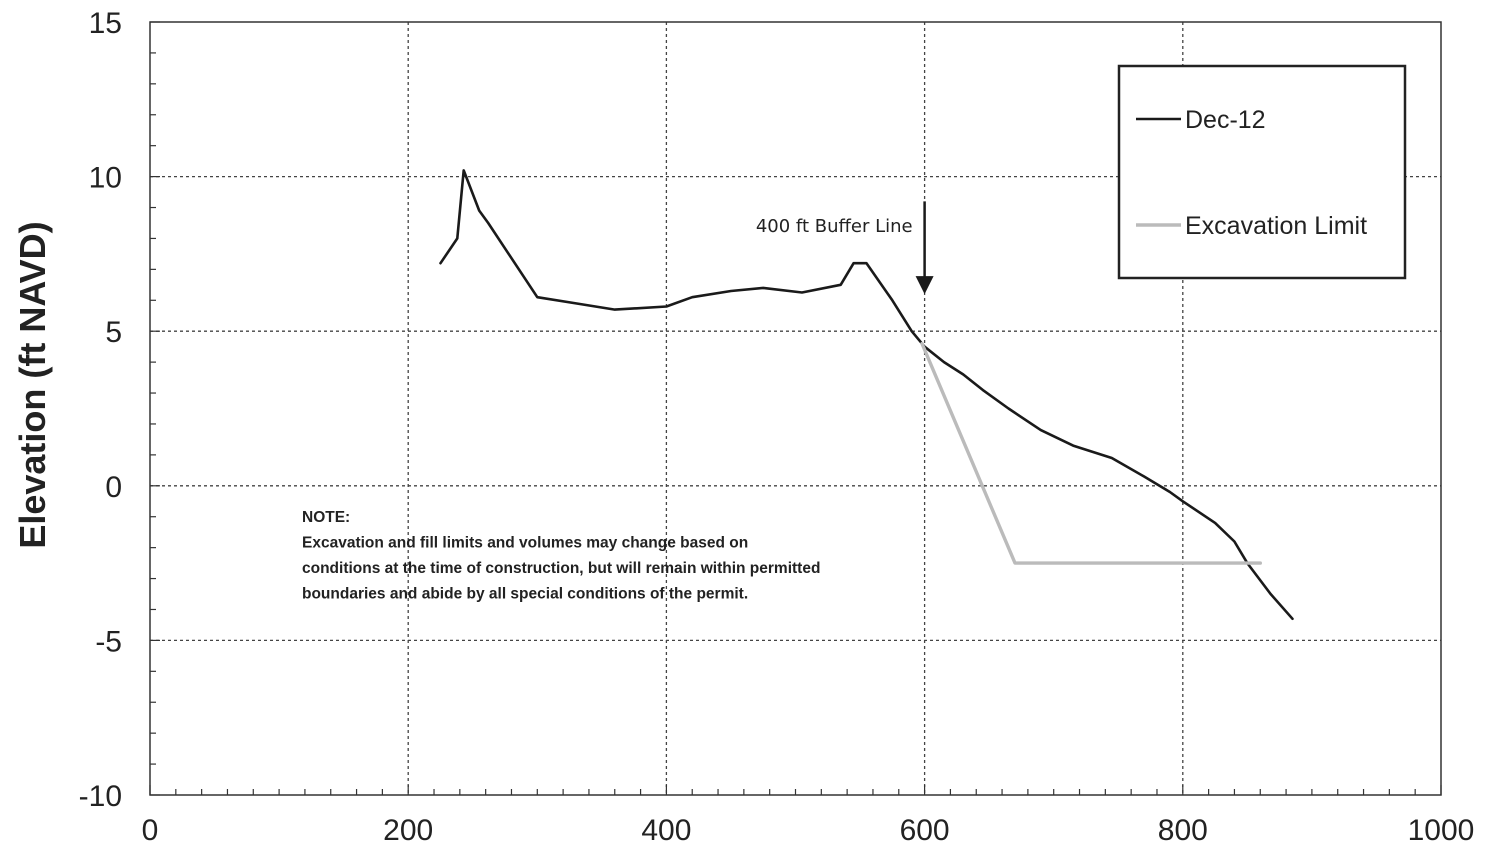 Image resolution: width=1490 pixels, height=857 pixels. What do you see at coordinates (1225, 120) in the screenshot?
I see `legend-label-dec-12: Dec-12` at bounding box center [1225, 120].